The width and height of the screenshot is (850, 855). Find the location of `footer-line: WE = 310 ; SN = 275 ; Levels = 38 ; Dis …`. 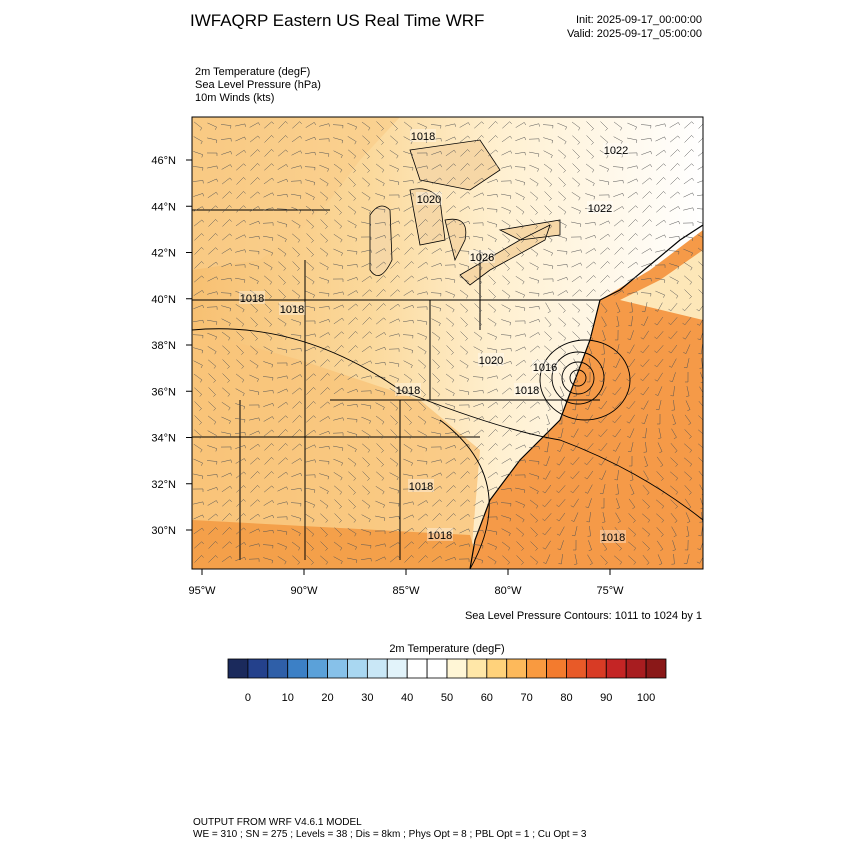

footer-line: WE = 310 ; SN = 275 ; Levels = 38 ; Dis … is located at coordinates (390, 834).